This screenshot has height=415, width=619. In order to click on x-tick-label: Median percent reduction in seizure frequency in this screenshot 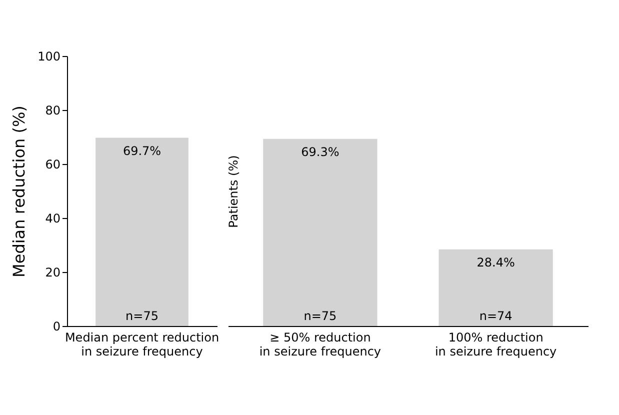, I will do `click(142, 344)`.